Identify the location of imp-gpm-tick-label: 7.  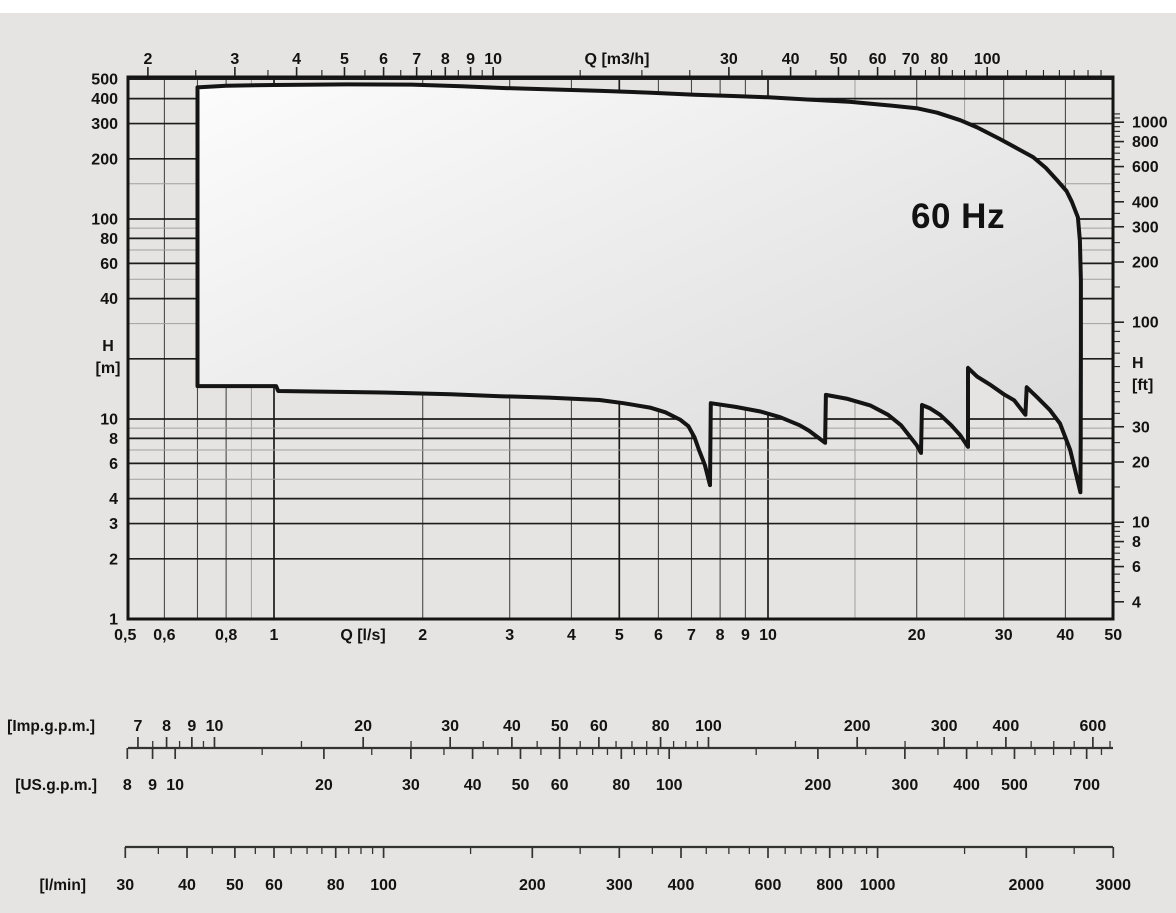
(137, 726).